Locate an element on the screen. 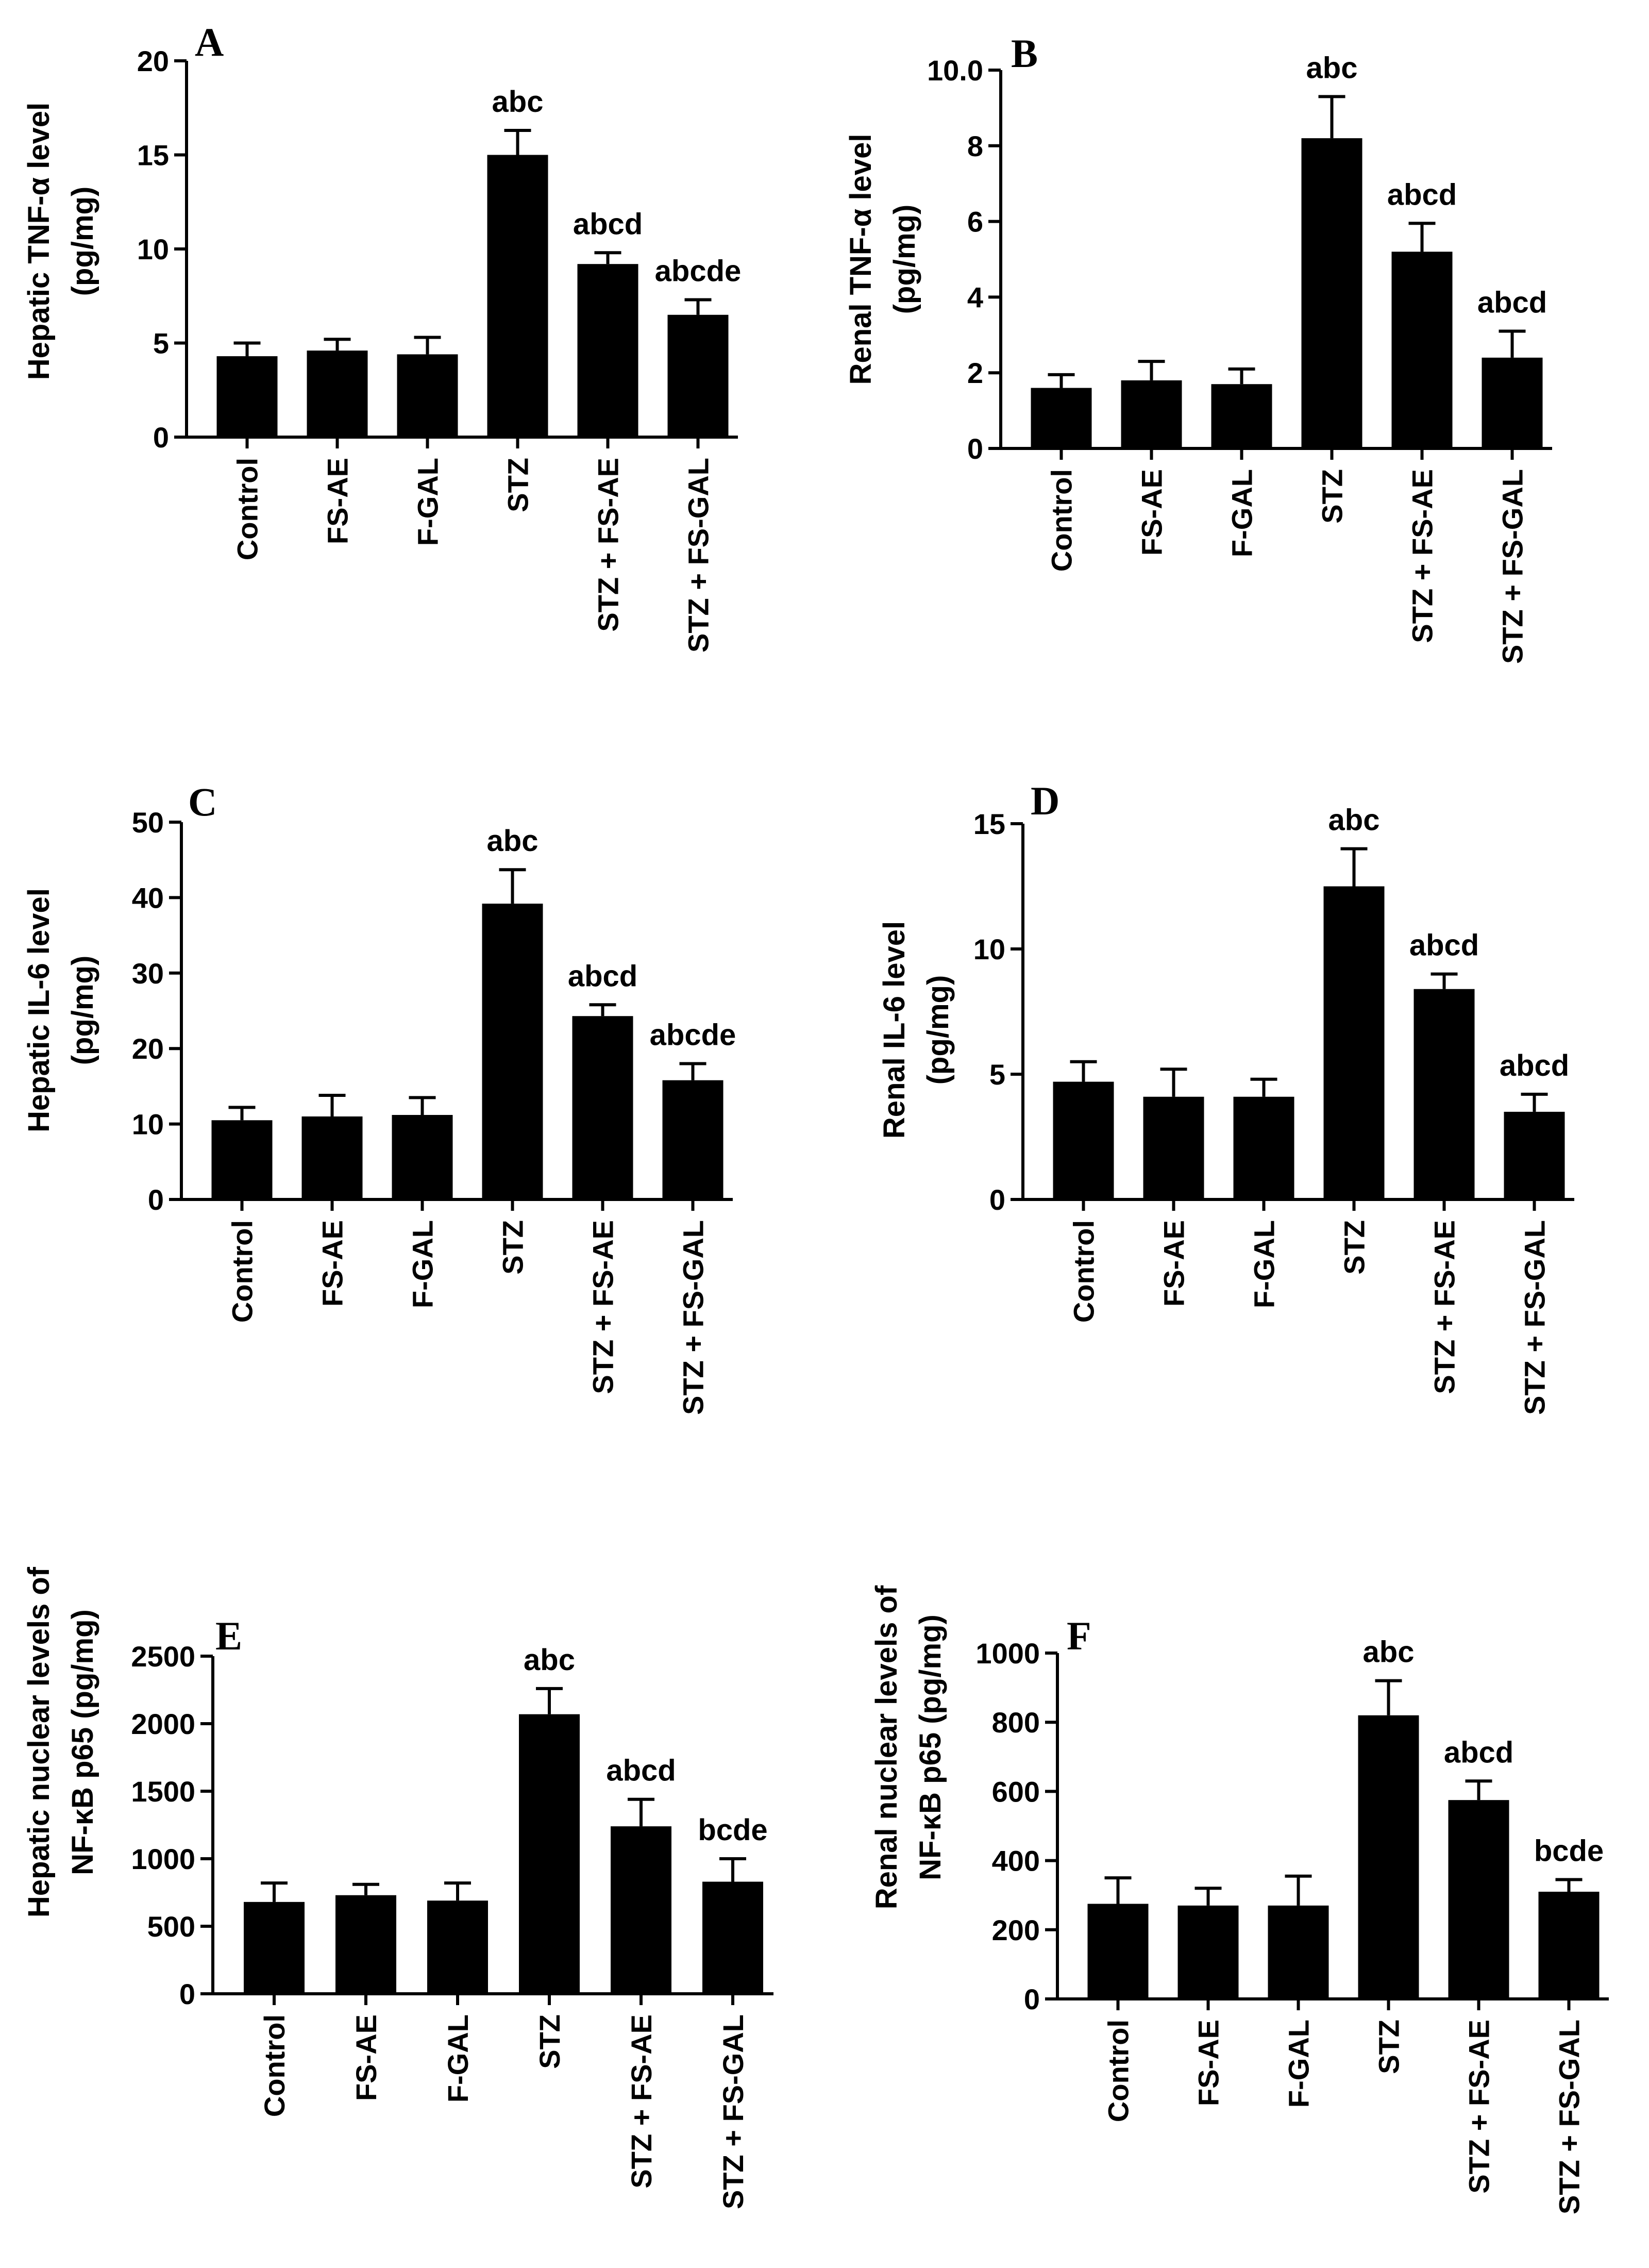 The height and width of the screenshot is (2268, 1649). category-label-d-6: STZ + FS-GAL is located at coordinates (1535, 1317).